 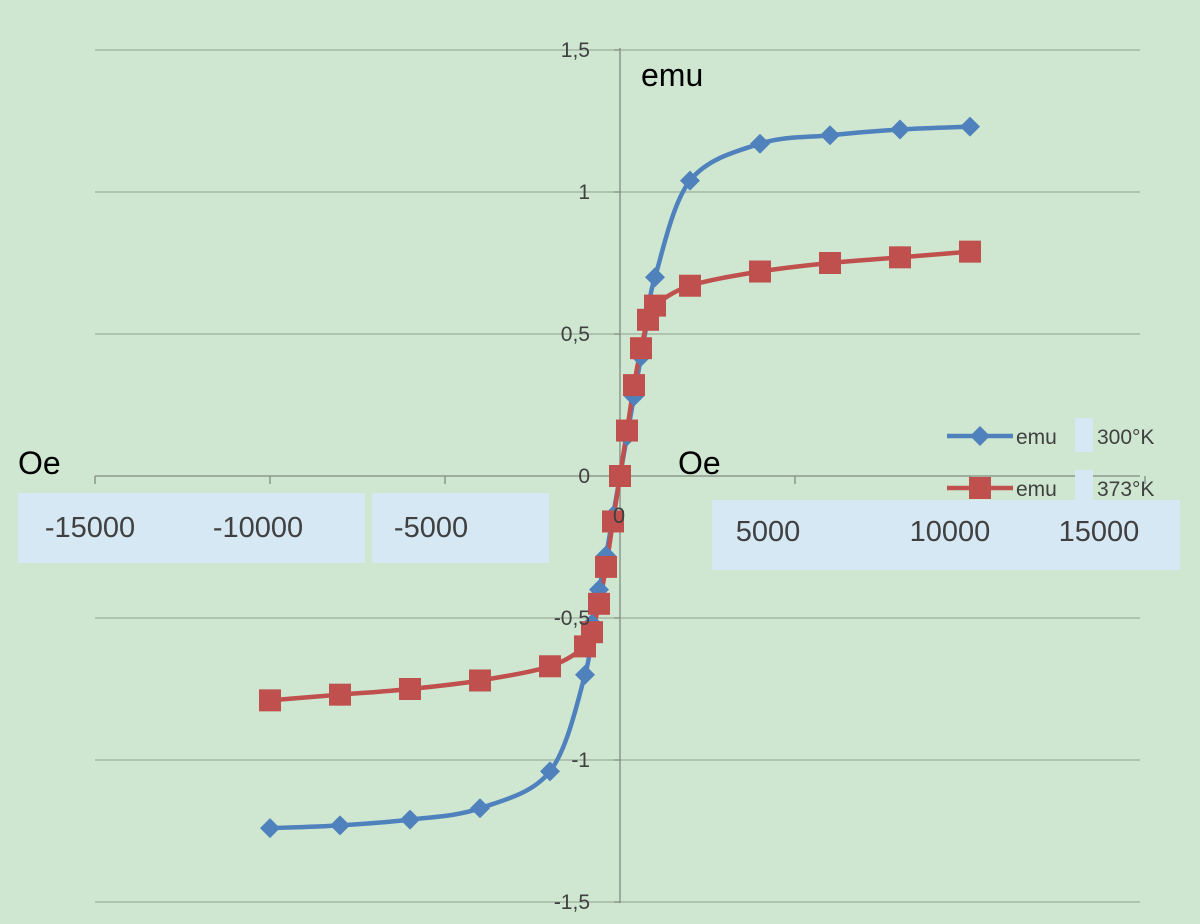 I want to click on x-tick-label: 0, so click(x=619, y=515).